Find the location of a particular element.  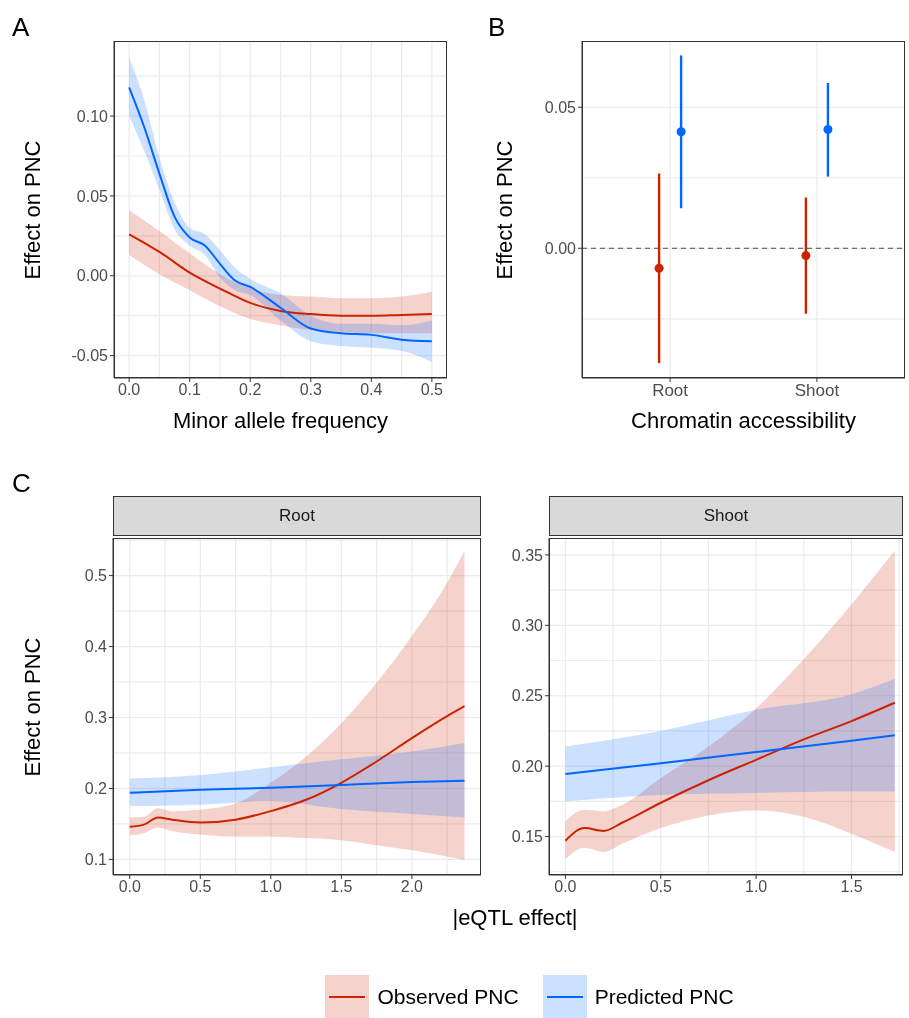

y-tick-label: 0.4 is located at coordinates (96, 647).